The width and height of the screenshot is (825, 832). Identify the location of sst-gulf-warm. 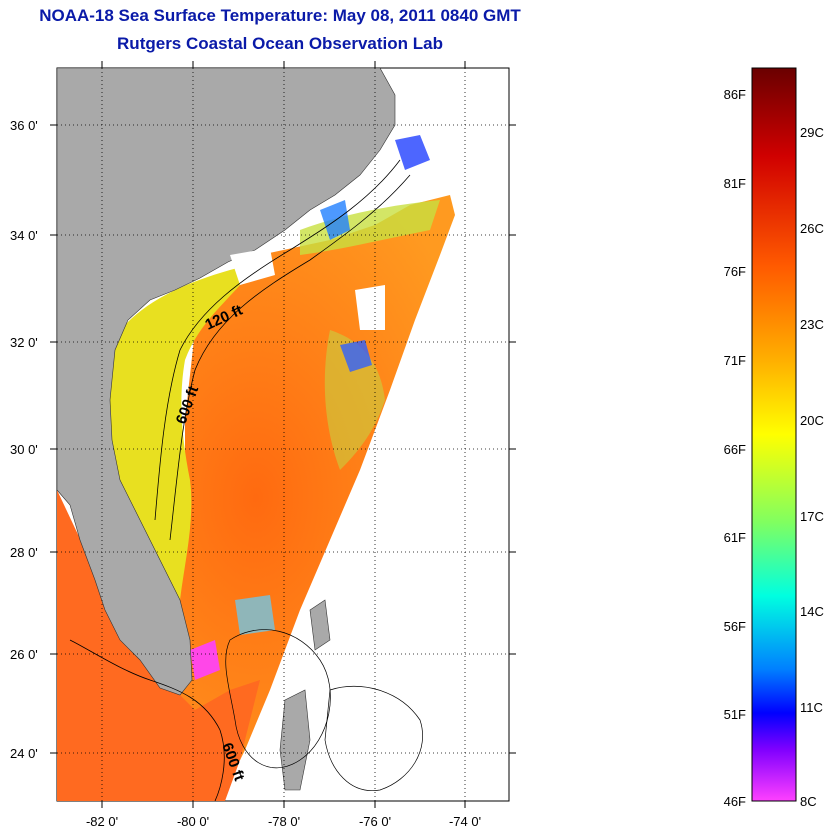
(158, 645).